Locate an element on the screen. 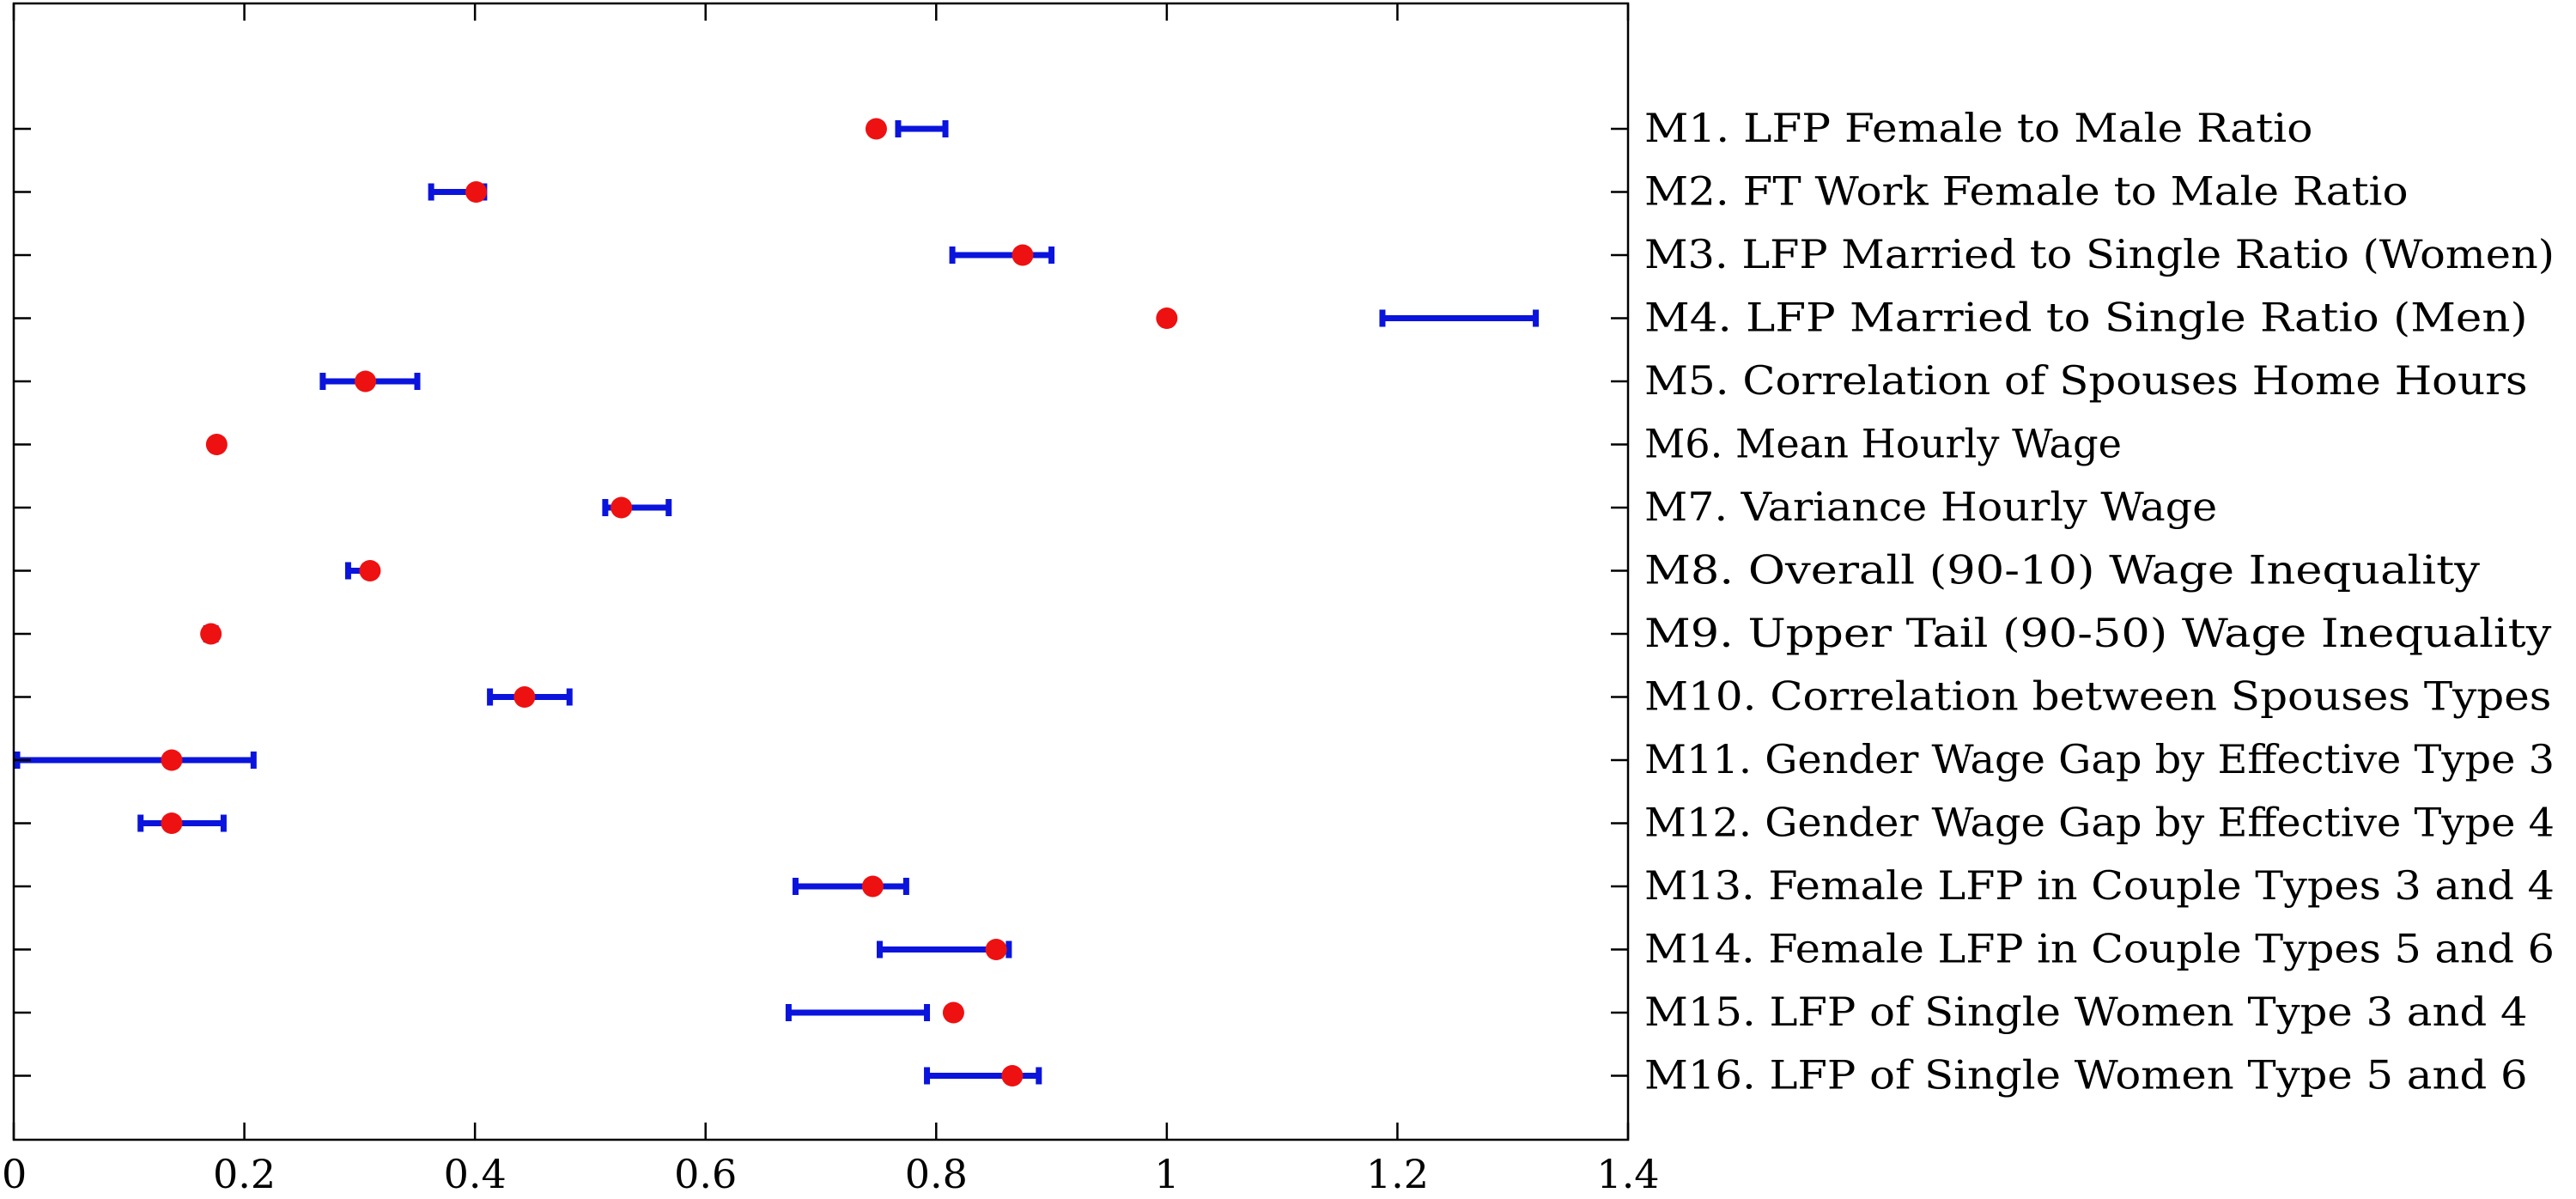 The image size is (2576, 1199). moment-label: M12. Gender Wage Gap by Effective Type 4 is located at coordinates (2099, 823).